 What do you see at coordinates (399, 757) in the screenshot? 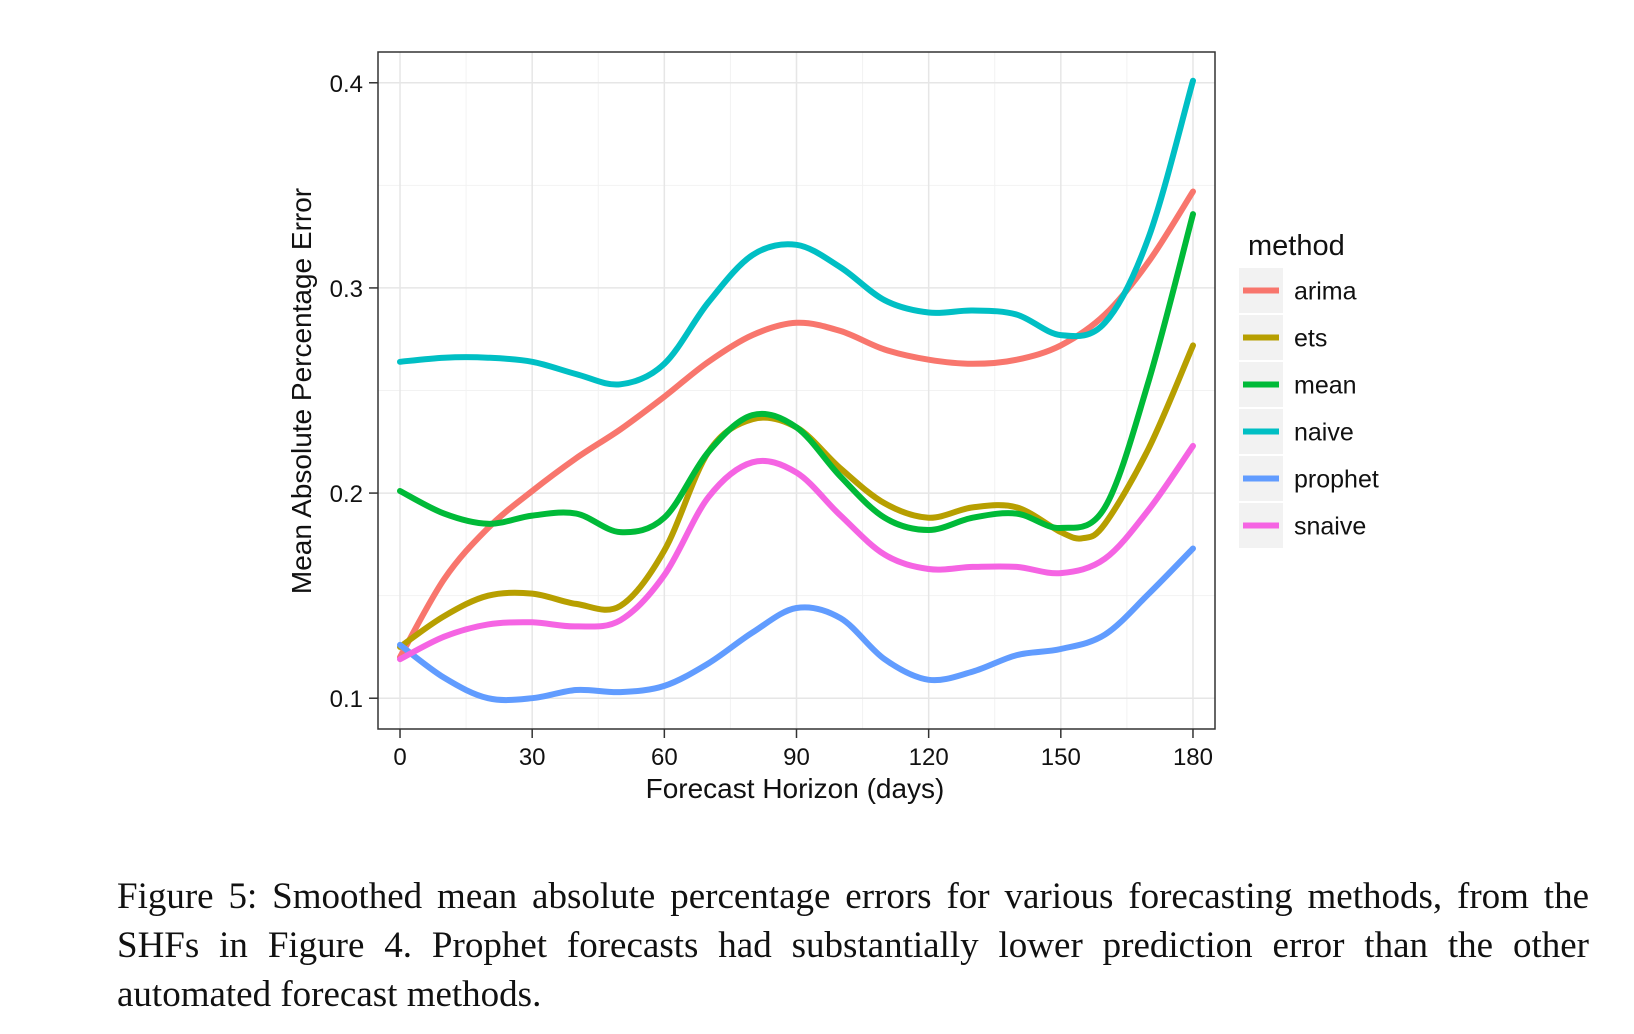
I see `x-tick-label: 0` at bounding box center [399, 757].